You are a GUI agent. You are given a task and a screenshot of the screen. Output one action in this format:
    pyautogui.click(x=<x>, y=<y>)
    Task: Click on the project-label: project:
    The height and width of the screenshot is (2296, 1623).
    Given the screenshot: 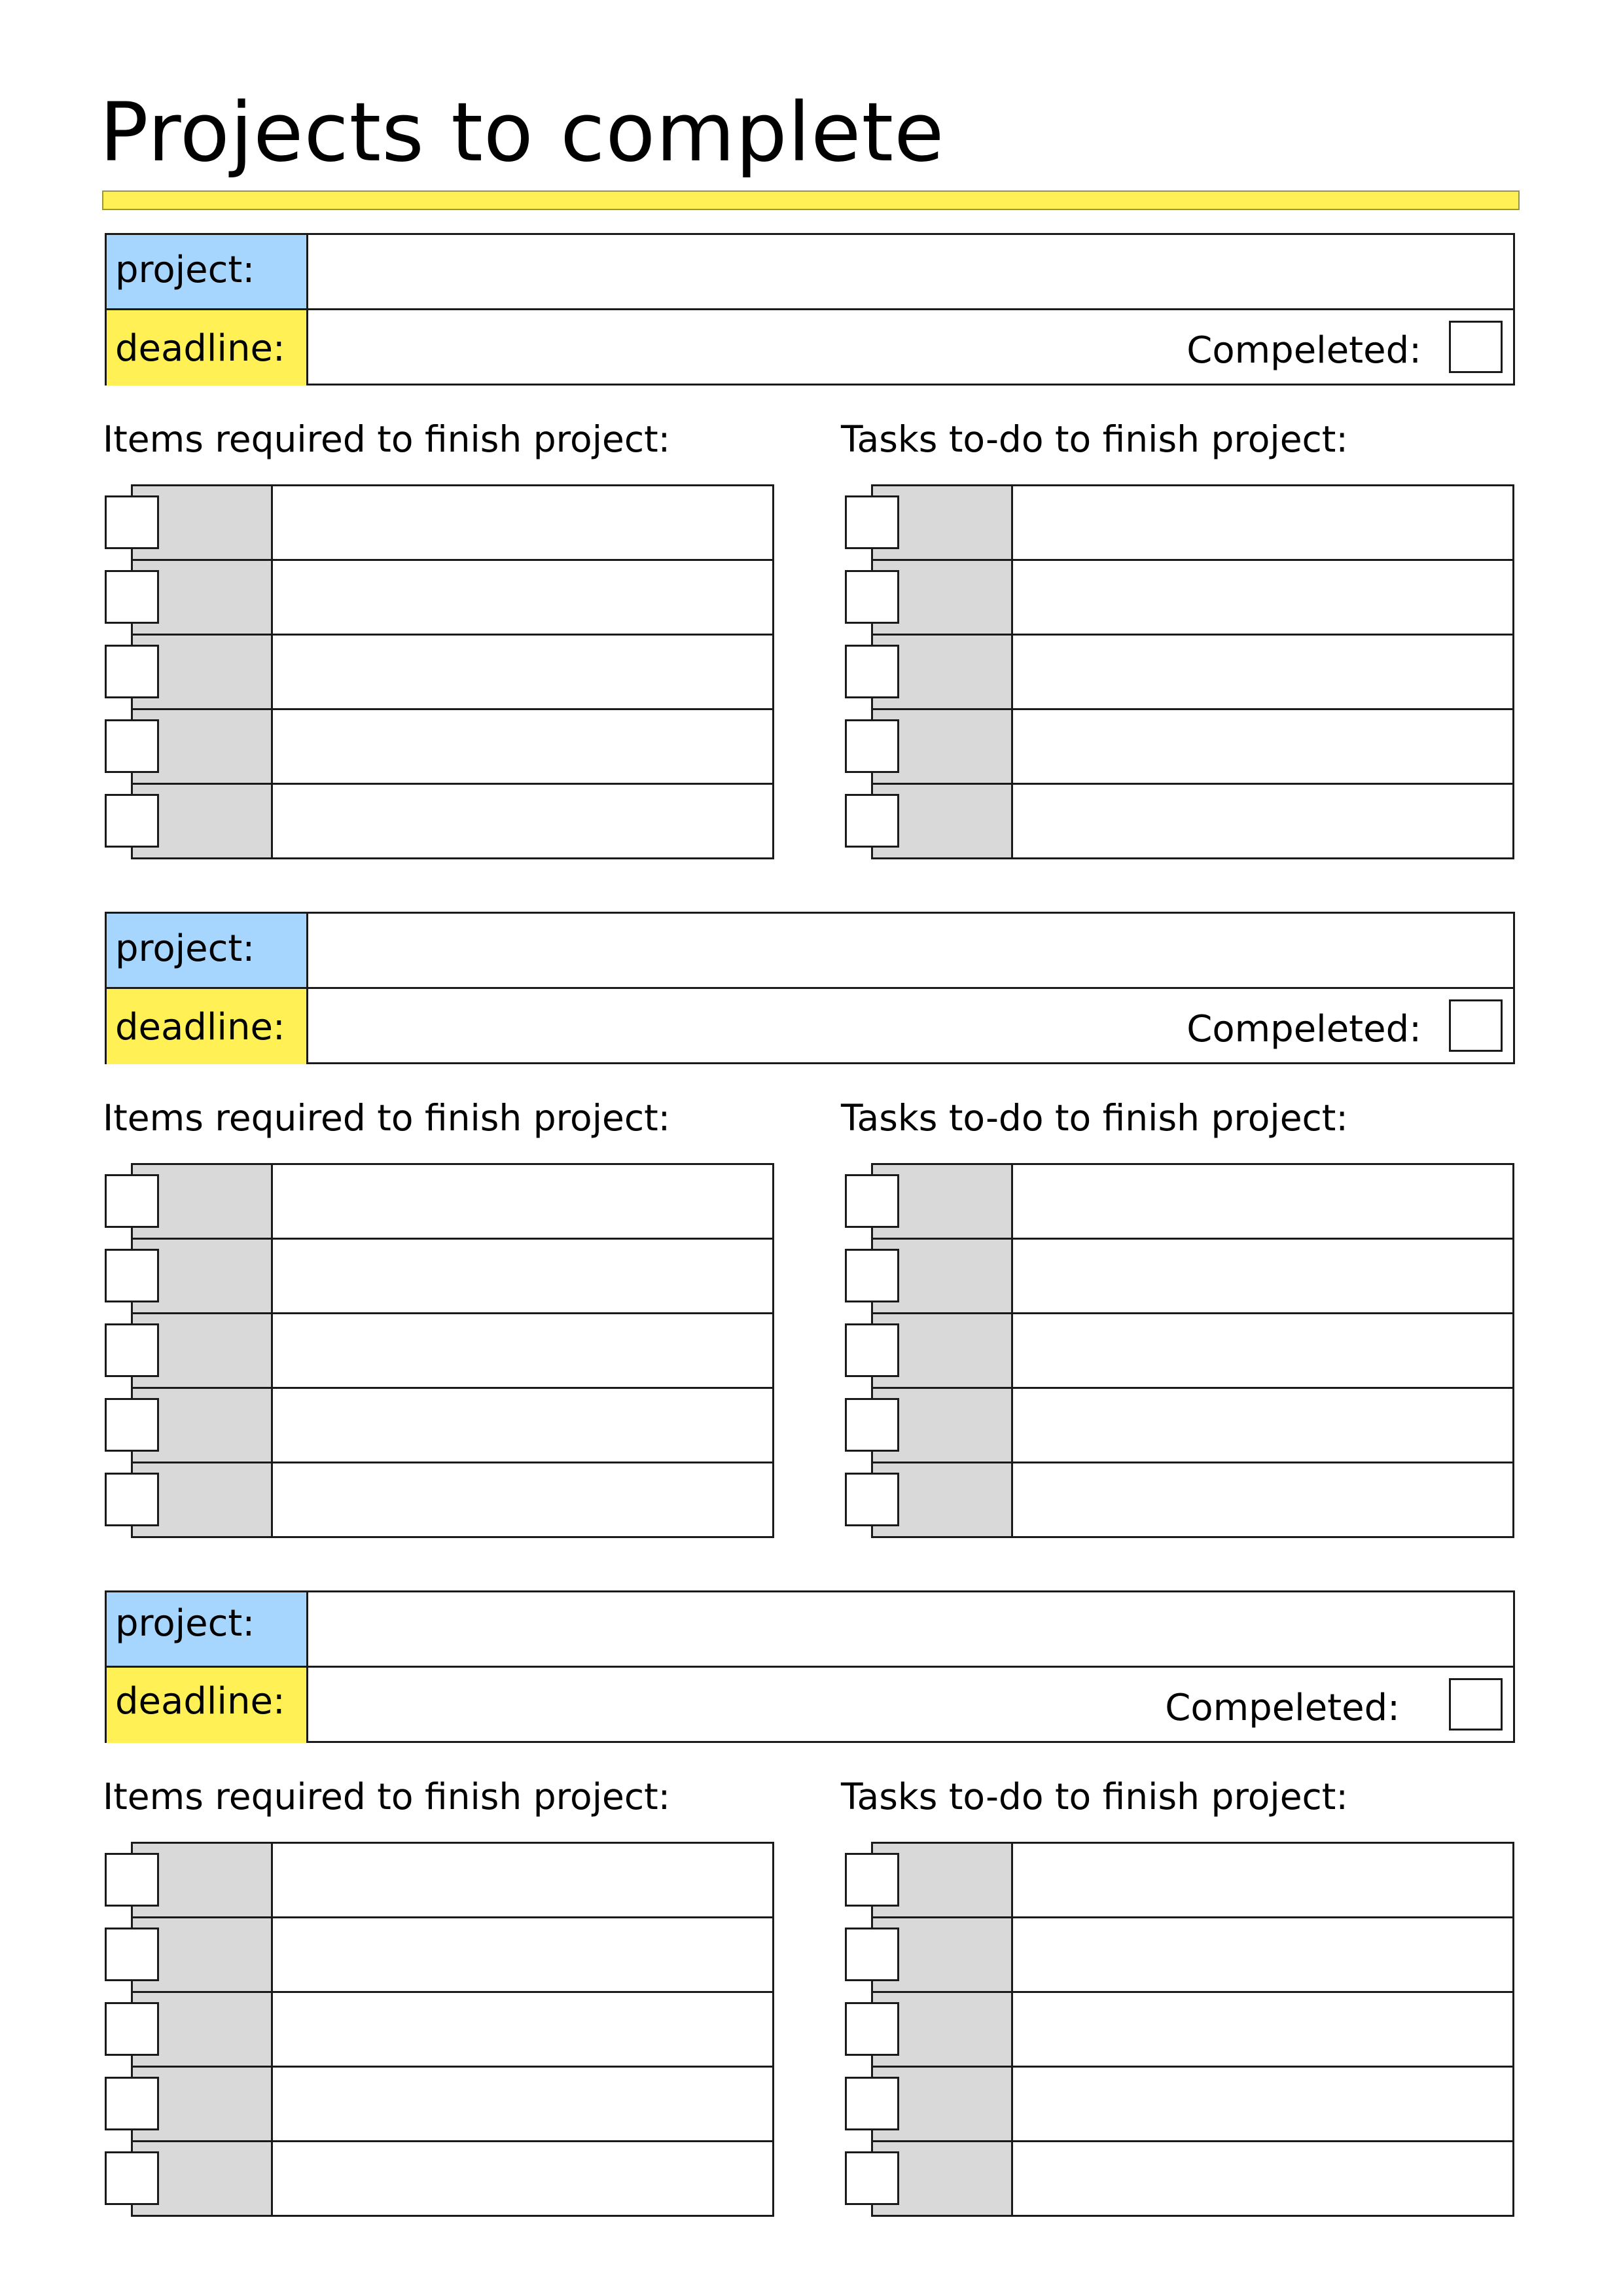 What is the action you would take?
    pyautogui.click(x=207, y=1629)
    